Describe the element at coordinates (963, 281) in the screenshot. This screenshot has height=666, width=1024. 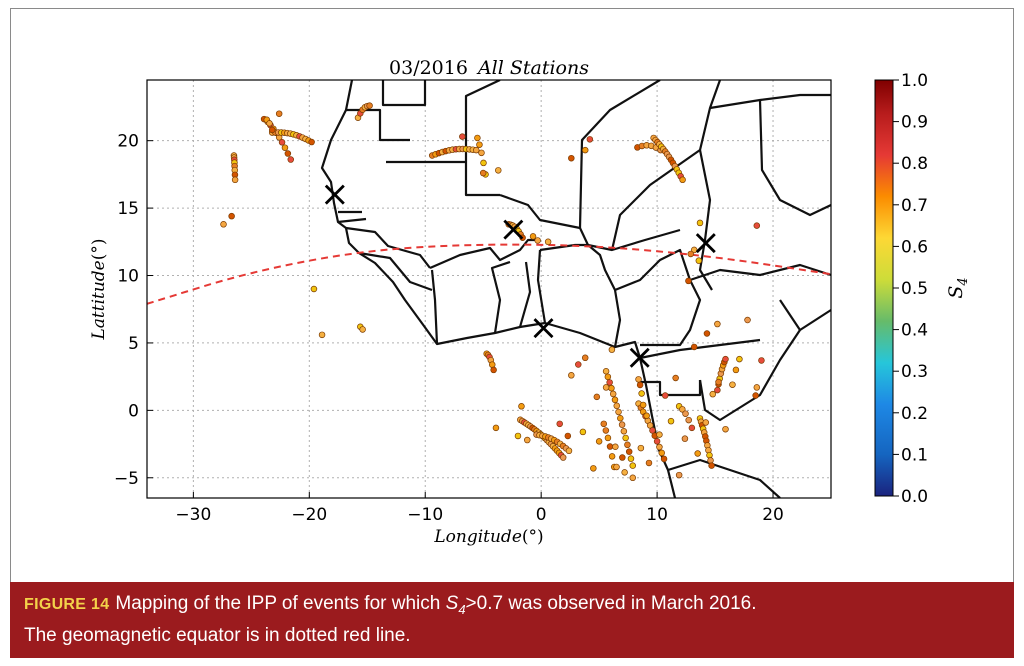
I see `colorbar-label-sub: 4` at that location.